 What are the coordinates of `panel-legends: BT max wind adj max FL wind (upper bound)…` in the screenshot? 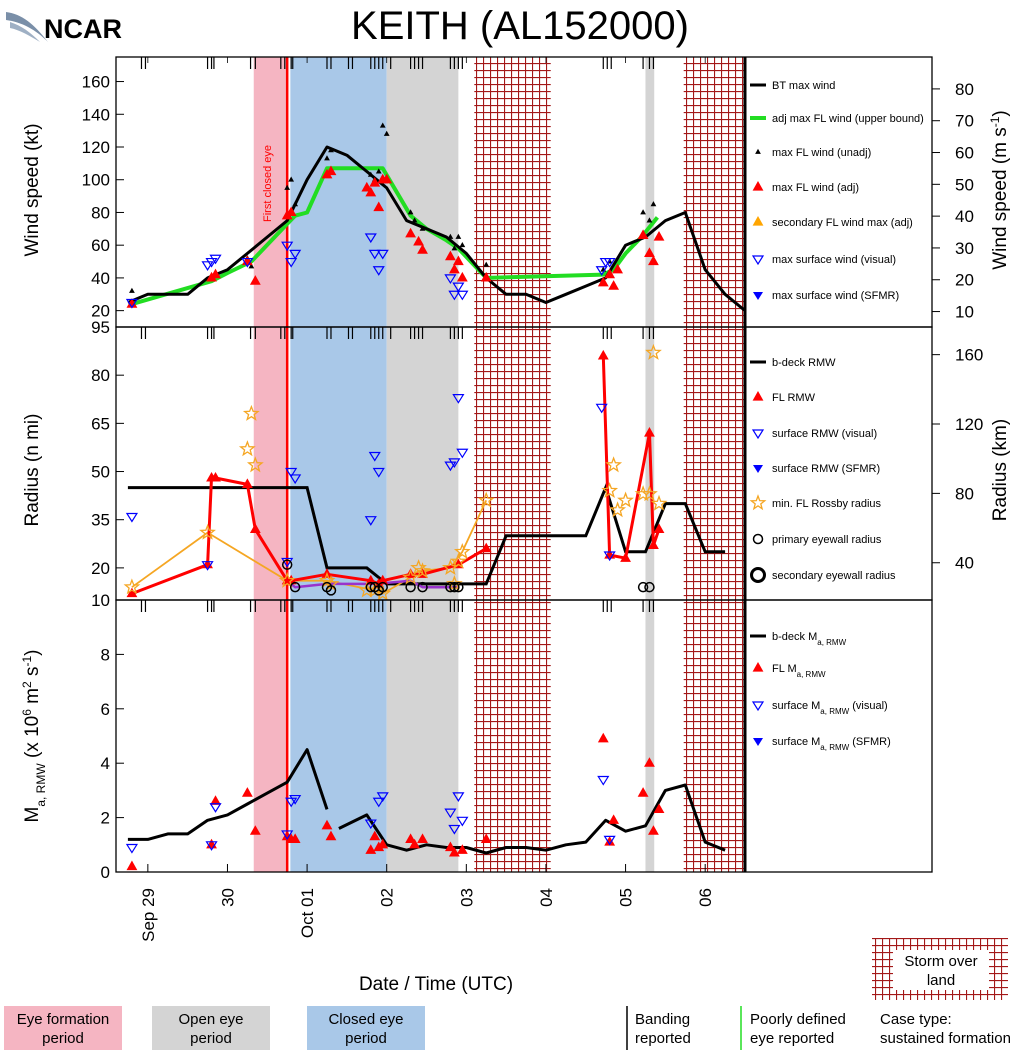 It's located at (836, 416).